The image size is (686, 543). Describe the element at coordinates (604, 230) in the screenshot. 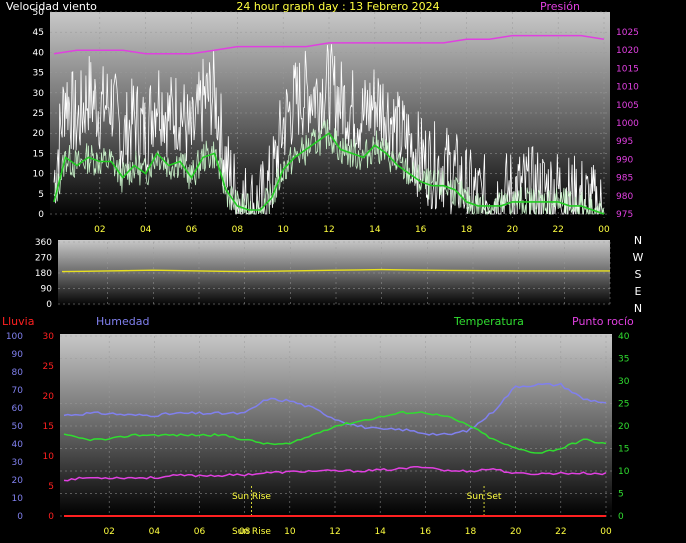

I see `wind-x-tick-label: 00` at that location.